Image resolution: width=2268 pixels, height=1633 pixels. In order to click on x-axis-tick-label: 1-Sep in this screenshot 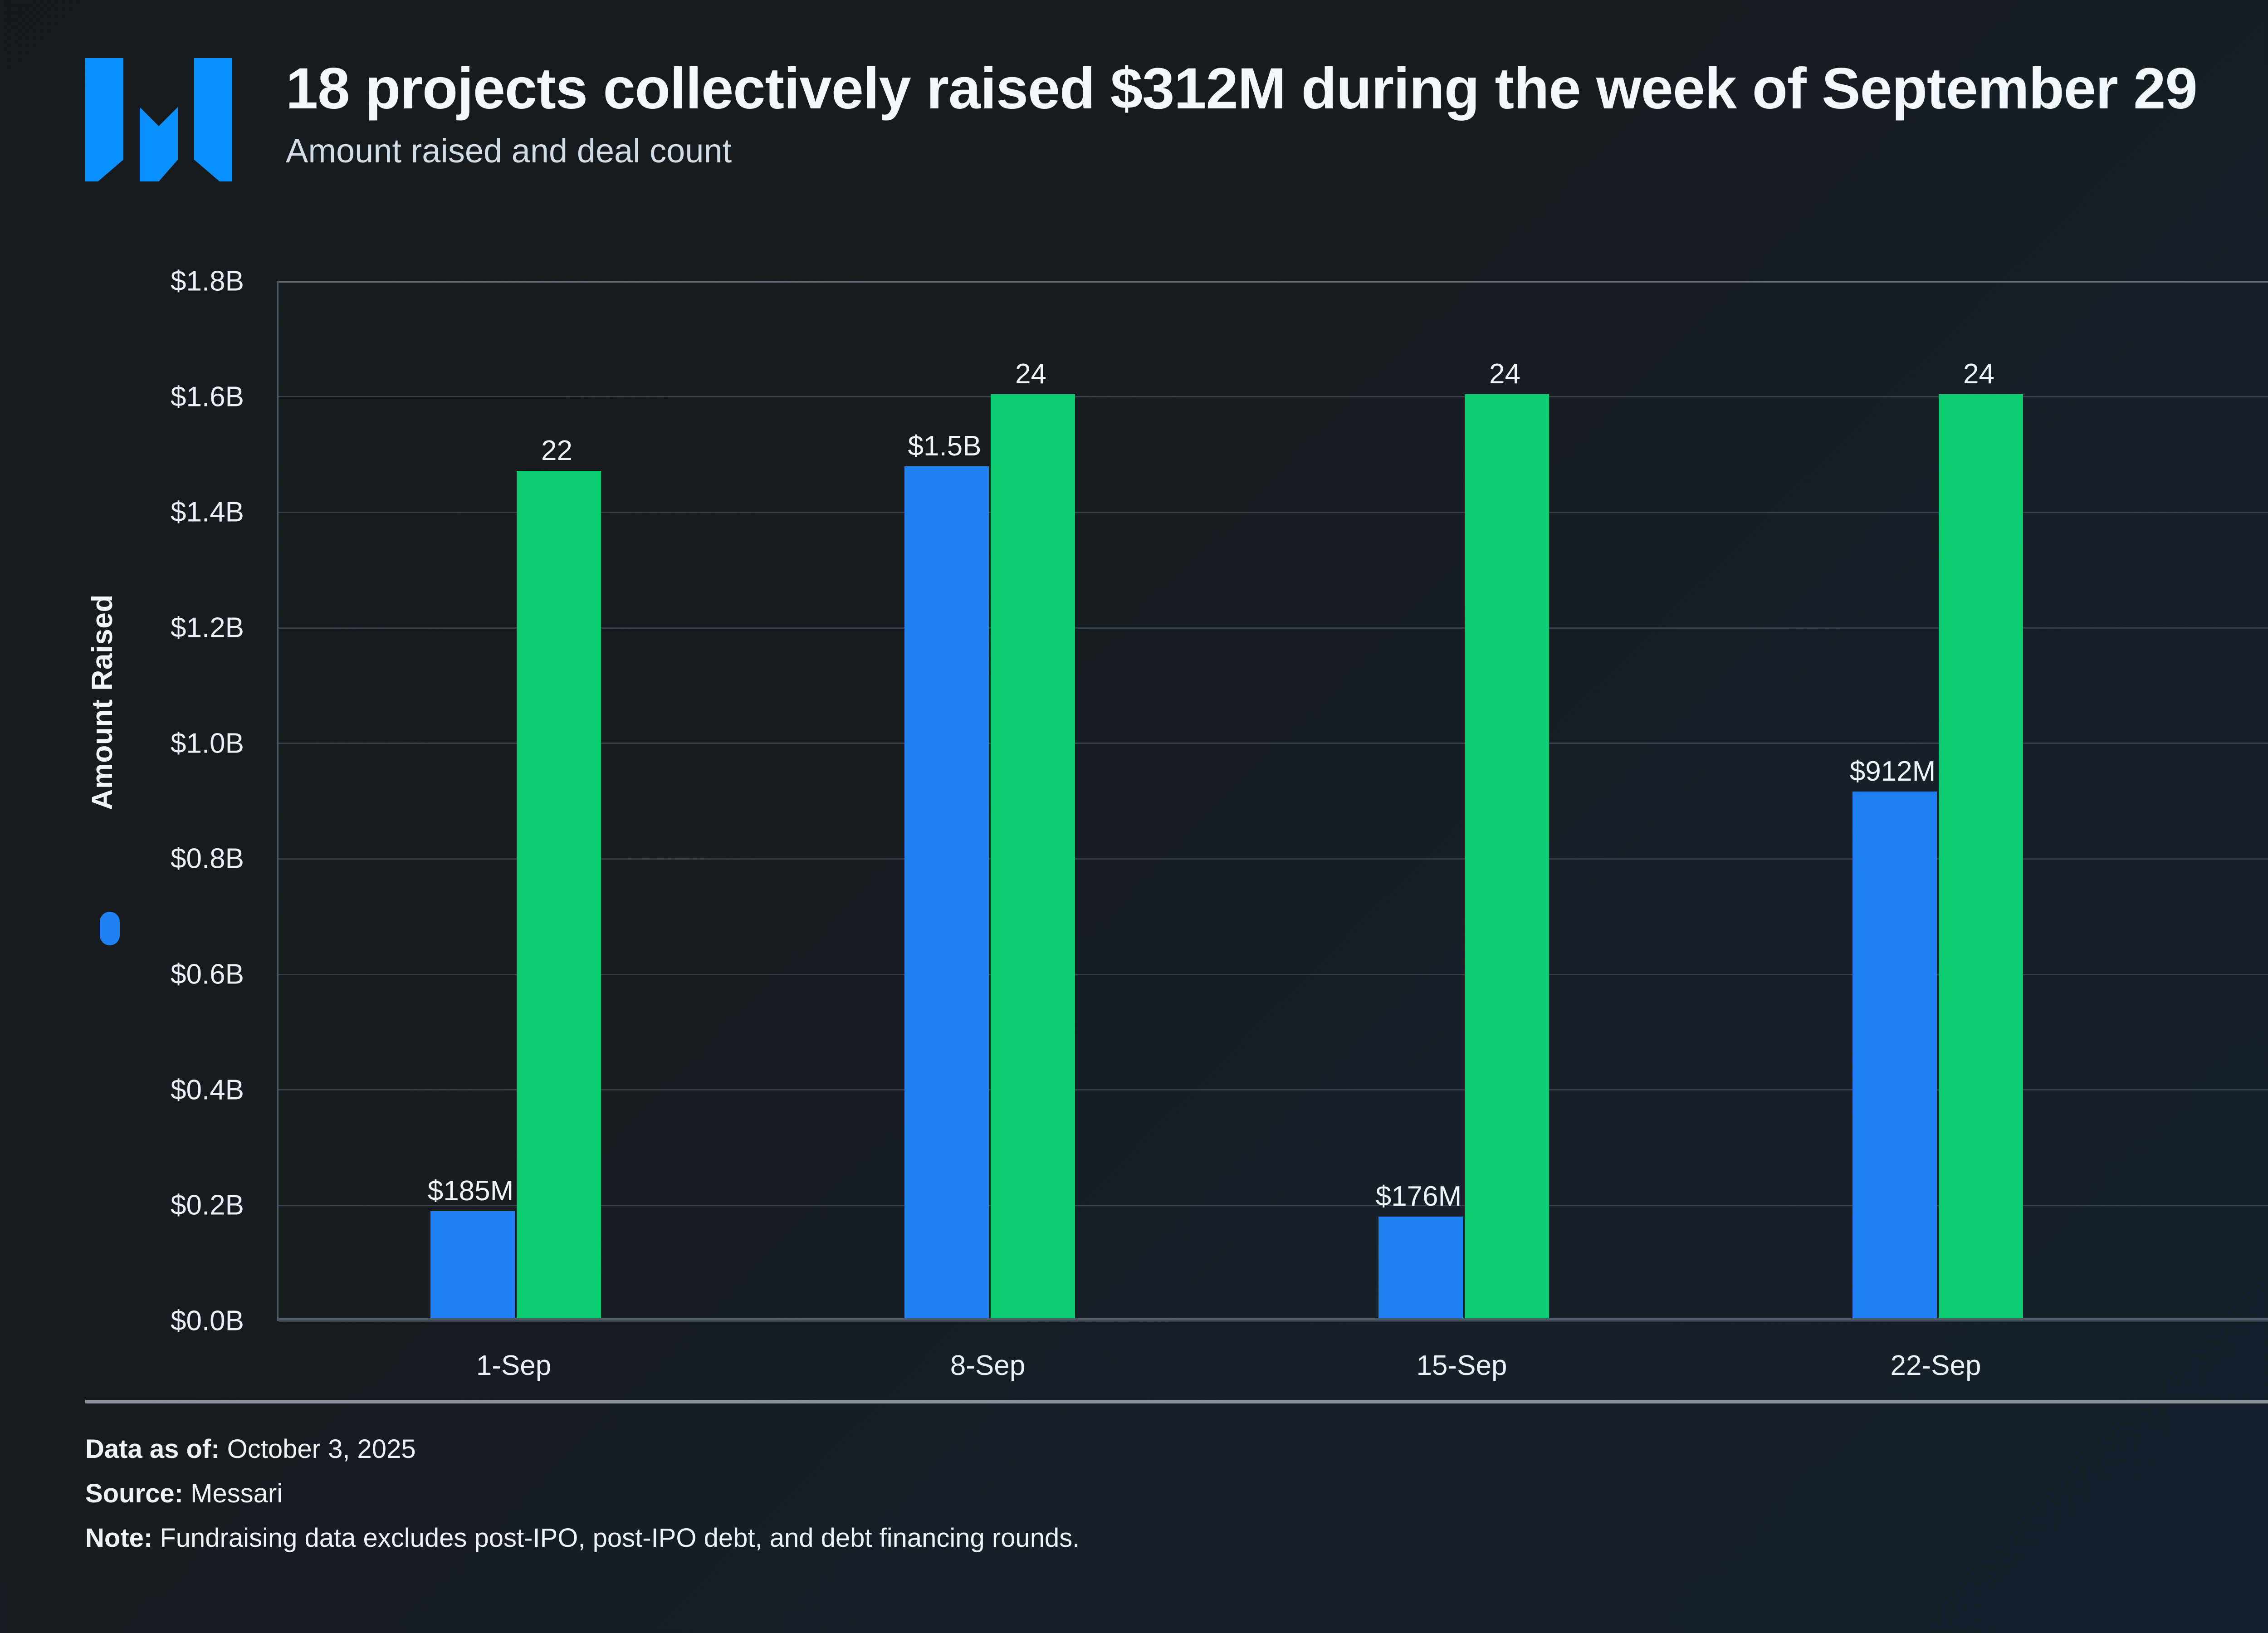, I will do `click(514, 1365)`.